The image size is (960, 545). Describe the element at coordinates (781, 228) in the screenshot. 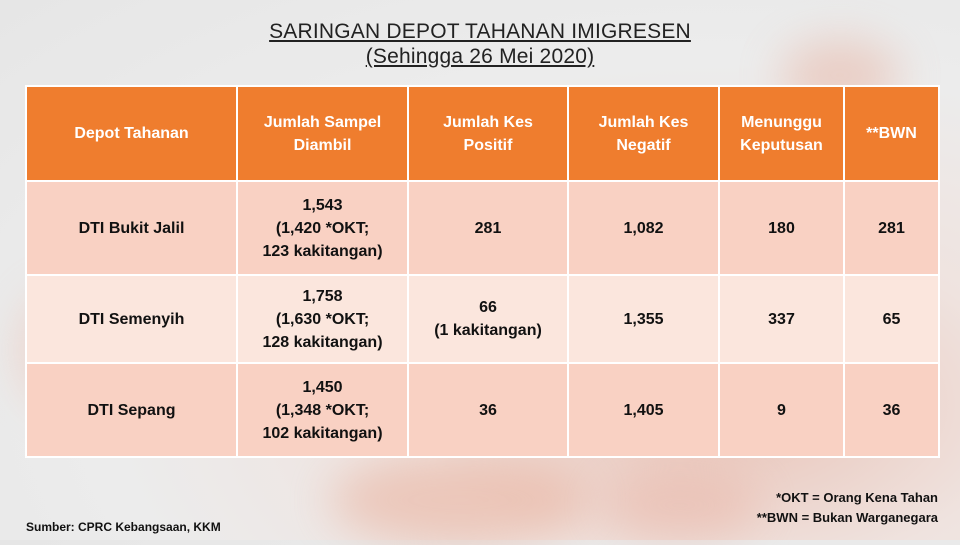

I see `cell-menunggu: 180` at that location.